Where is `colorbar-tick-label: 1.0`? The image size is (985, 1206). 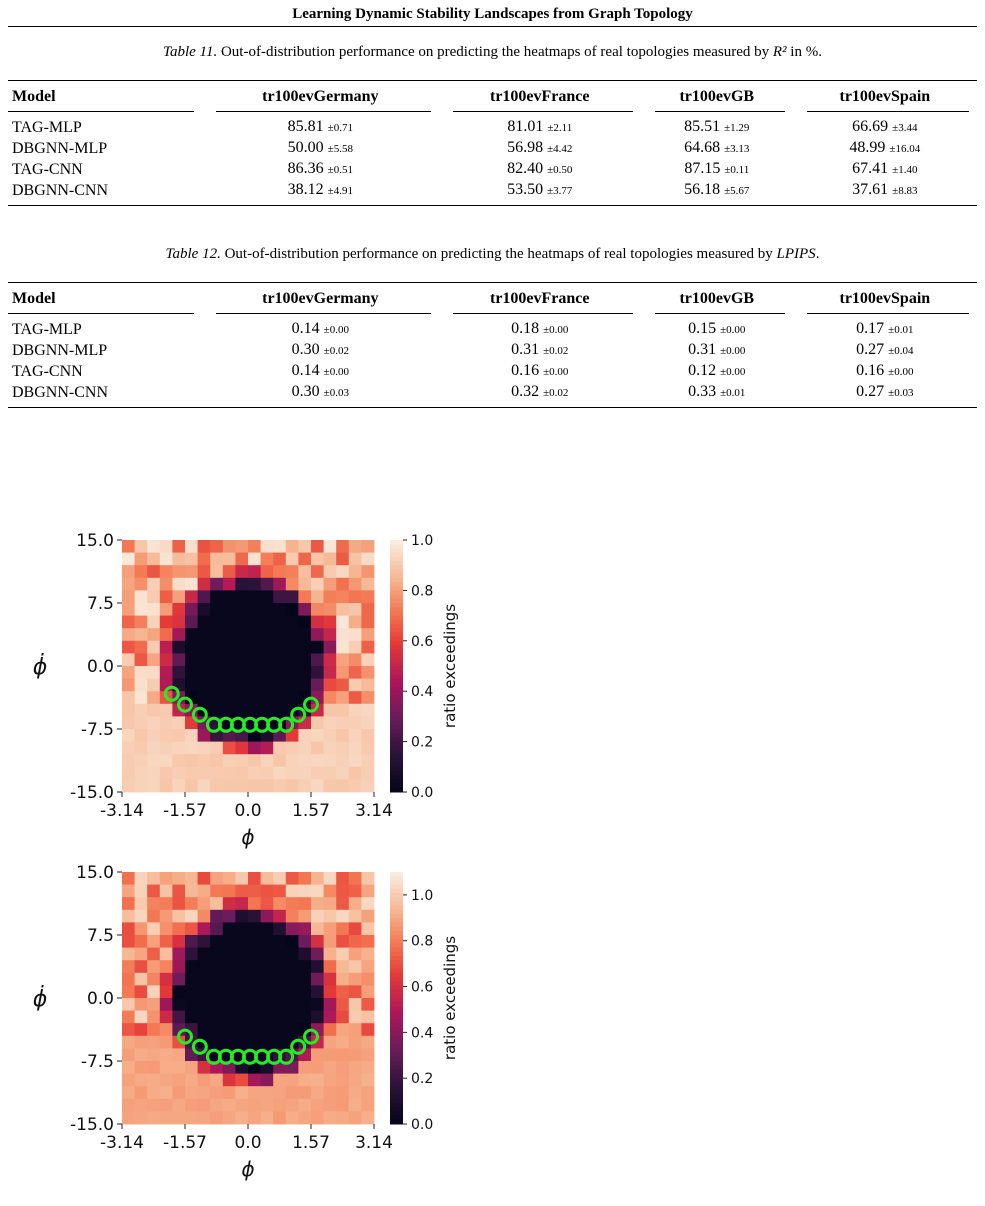 colorbar-tick-label: 1.0 is located at coordinates (422, 896).